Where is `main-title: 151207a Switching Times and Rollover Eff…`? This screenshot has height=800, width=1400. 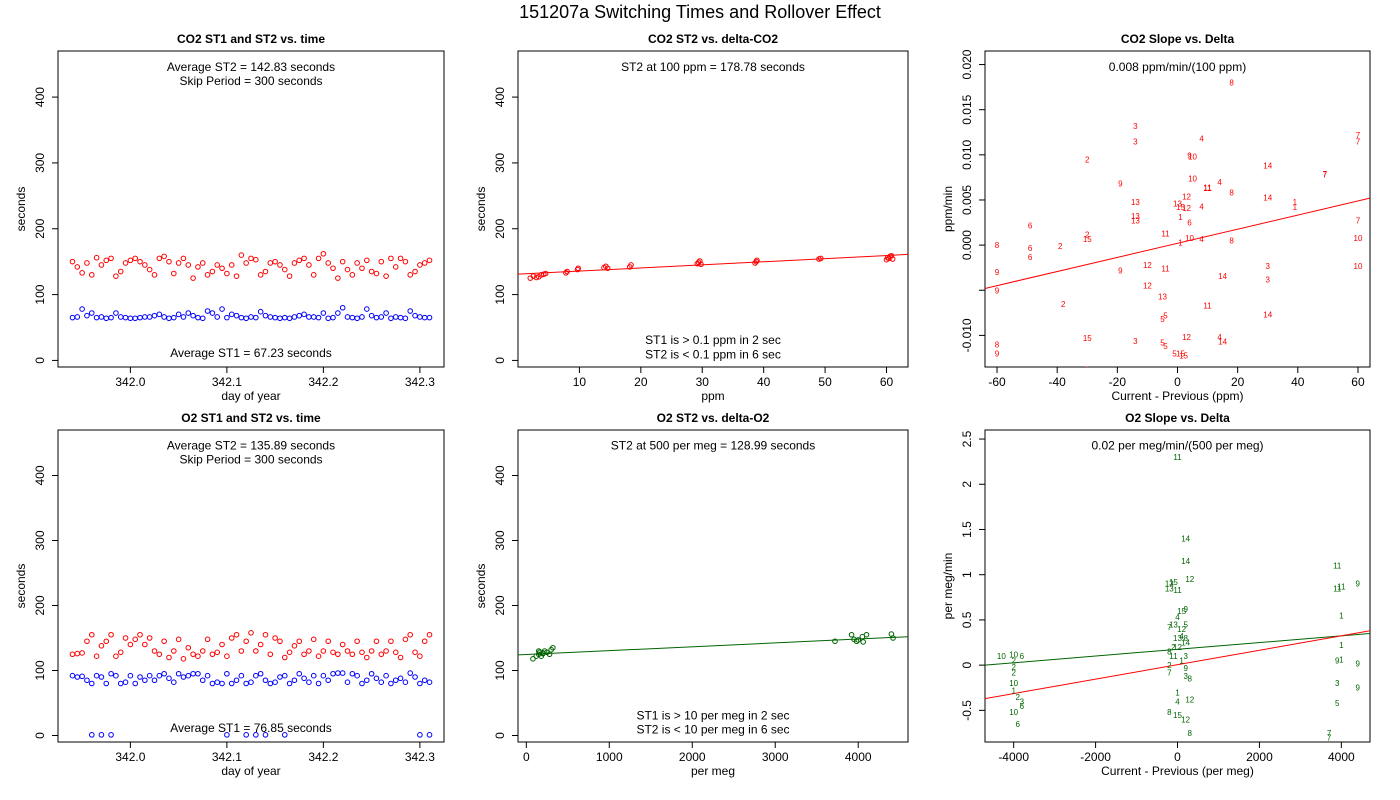 main-title: 151207a Switching Times and Rollover Eff… is located at coordinates (700, 12).